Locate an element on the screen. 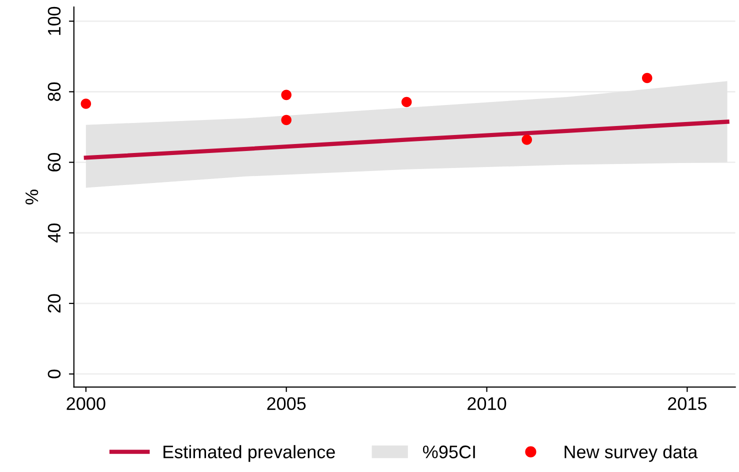 Image resolution: width=739 pixels, height=472 pixels. line-series is located at coordinates (407, 140).